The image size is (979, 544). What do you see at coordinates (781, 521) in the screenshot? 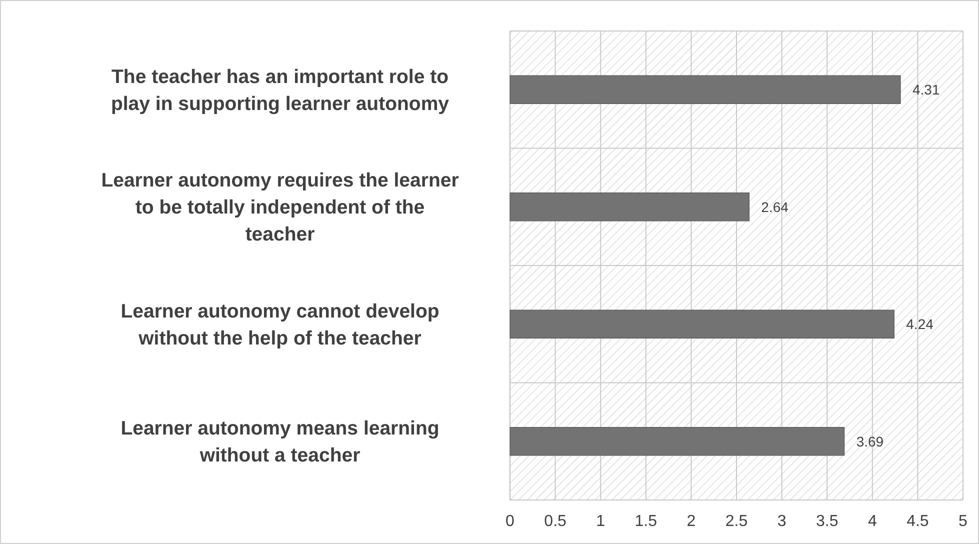
I see `x-tick-label: 3` at bounding box center [781, 521].